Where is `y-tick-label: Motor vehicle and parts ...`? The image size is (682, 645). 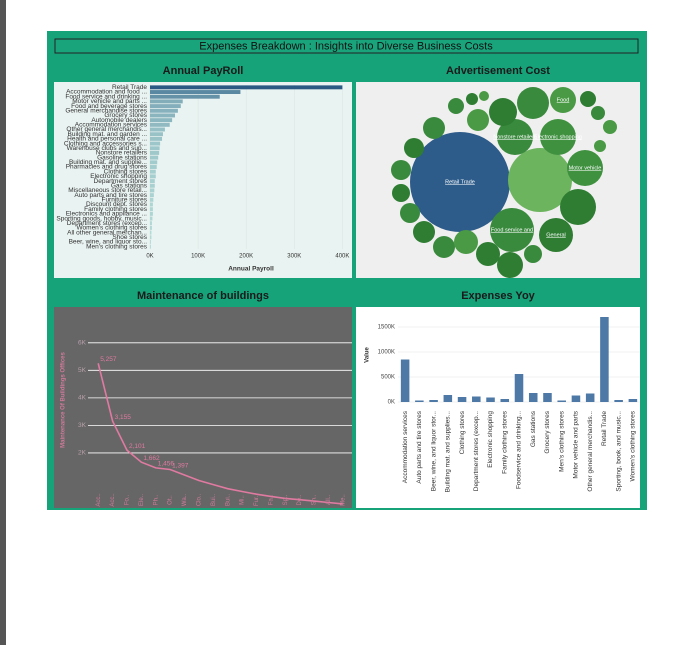
y-tick-label: Motor vehicle and parts ... is located at coordinates (109, 101).